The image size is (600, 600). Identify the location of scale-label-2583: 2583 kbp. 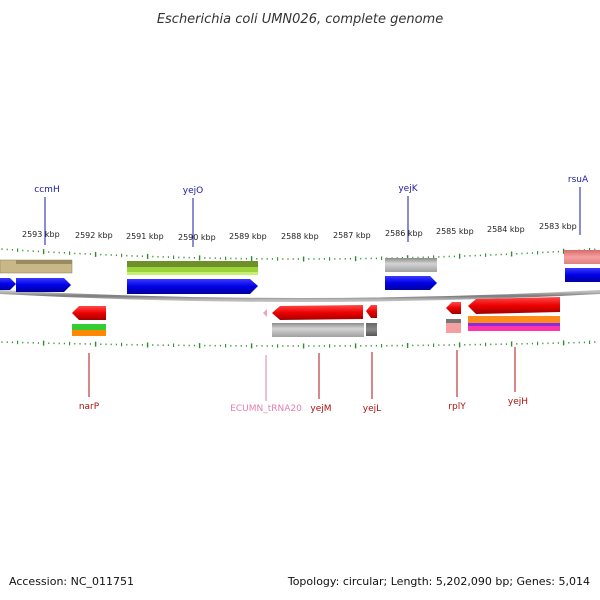
(558, 226).